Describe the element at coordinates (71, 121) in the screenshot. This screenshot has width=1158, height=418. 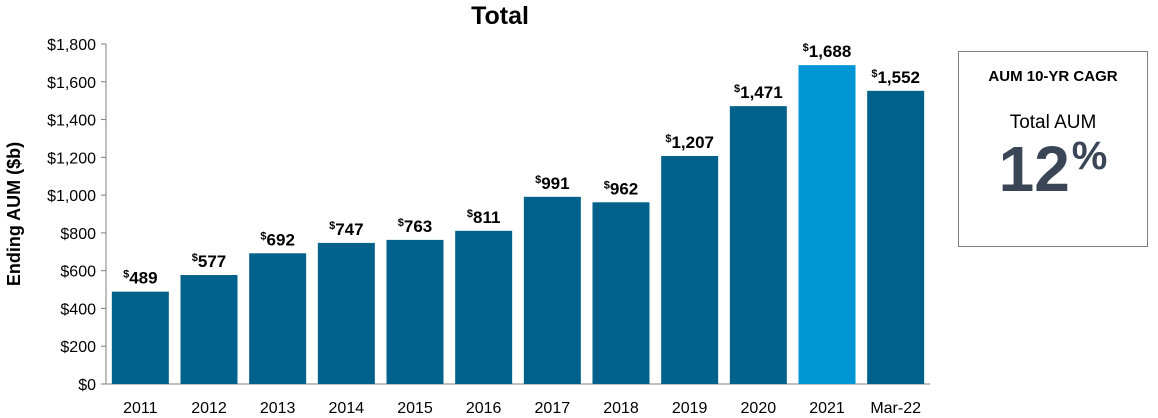
I see `y-tick-label: $1,400` at that location.